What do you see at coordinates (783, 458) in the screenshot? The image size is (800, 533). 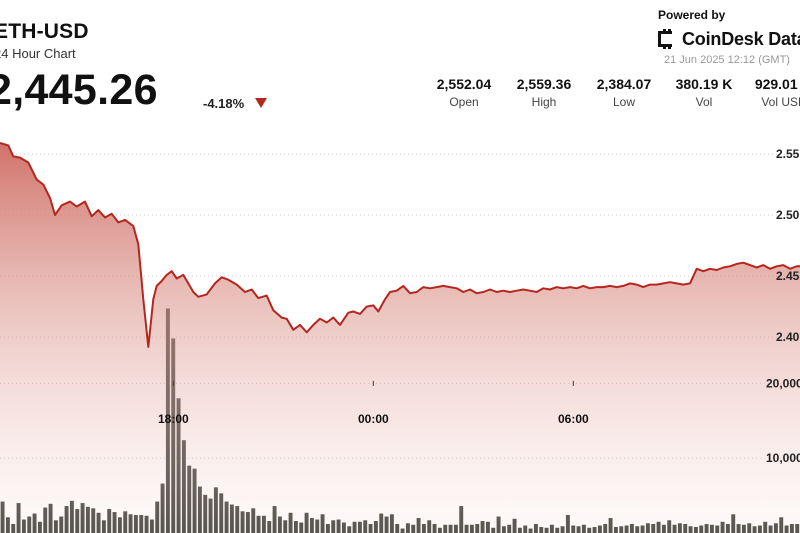 I see `volume-tick-label: 10,000` at bounding box center [783, 458].